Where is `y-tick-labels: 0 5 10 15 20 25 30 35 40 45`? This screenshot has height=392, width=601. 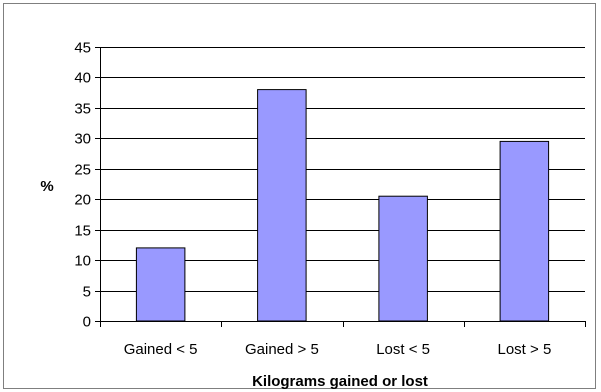 y-tick-labels: 0 5 10 15 20 25 30 35 40 45 is located at coordinates (82, 185).